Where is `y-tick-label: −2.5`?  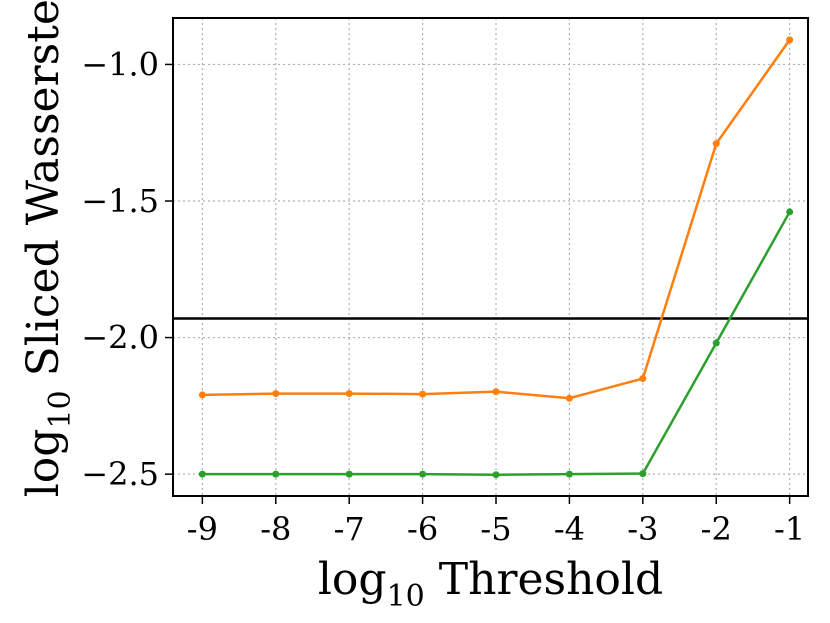
y-tick-label: −2.5 is located at coordinates (120, 474).